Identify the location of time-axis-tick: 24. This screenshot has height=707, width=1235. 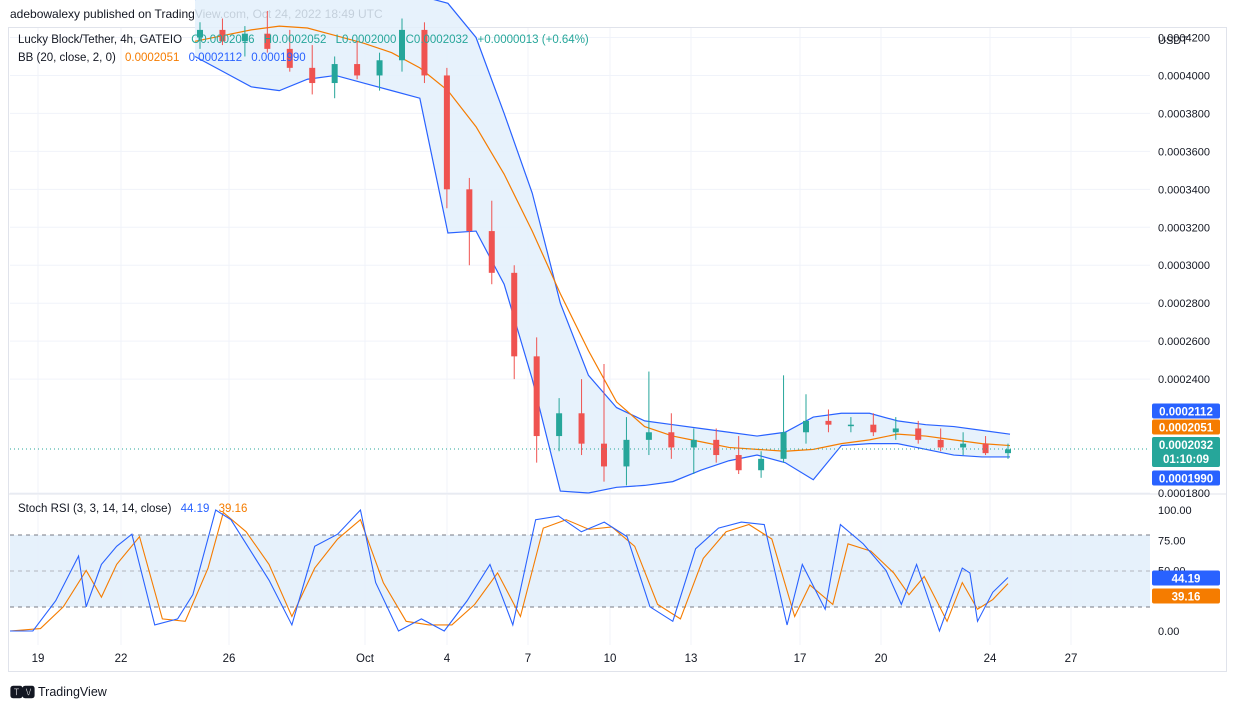
(990, 659).